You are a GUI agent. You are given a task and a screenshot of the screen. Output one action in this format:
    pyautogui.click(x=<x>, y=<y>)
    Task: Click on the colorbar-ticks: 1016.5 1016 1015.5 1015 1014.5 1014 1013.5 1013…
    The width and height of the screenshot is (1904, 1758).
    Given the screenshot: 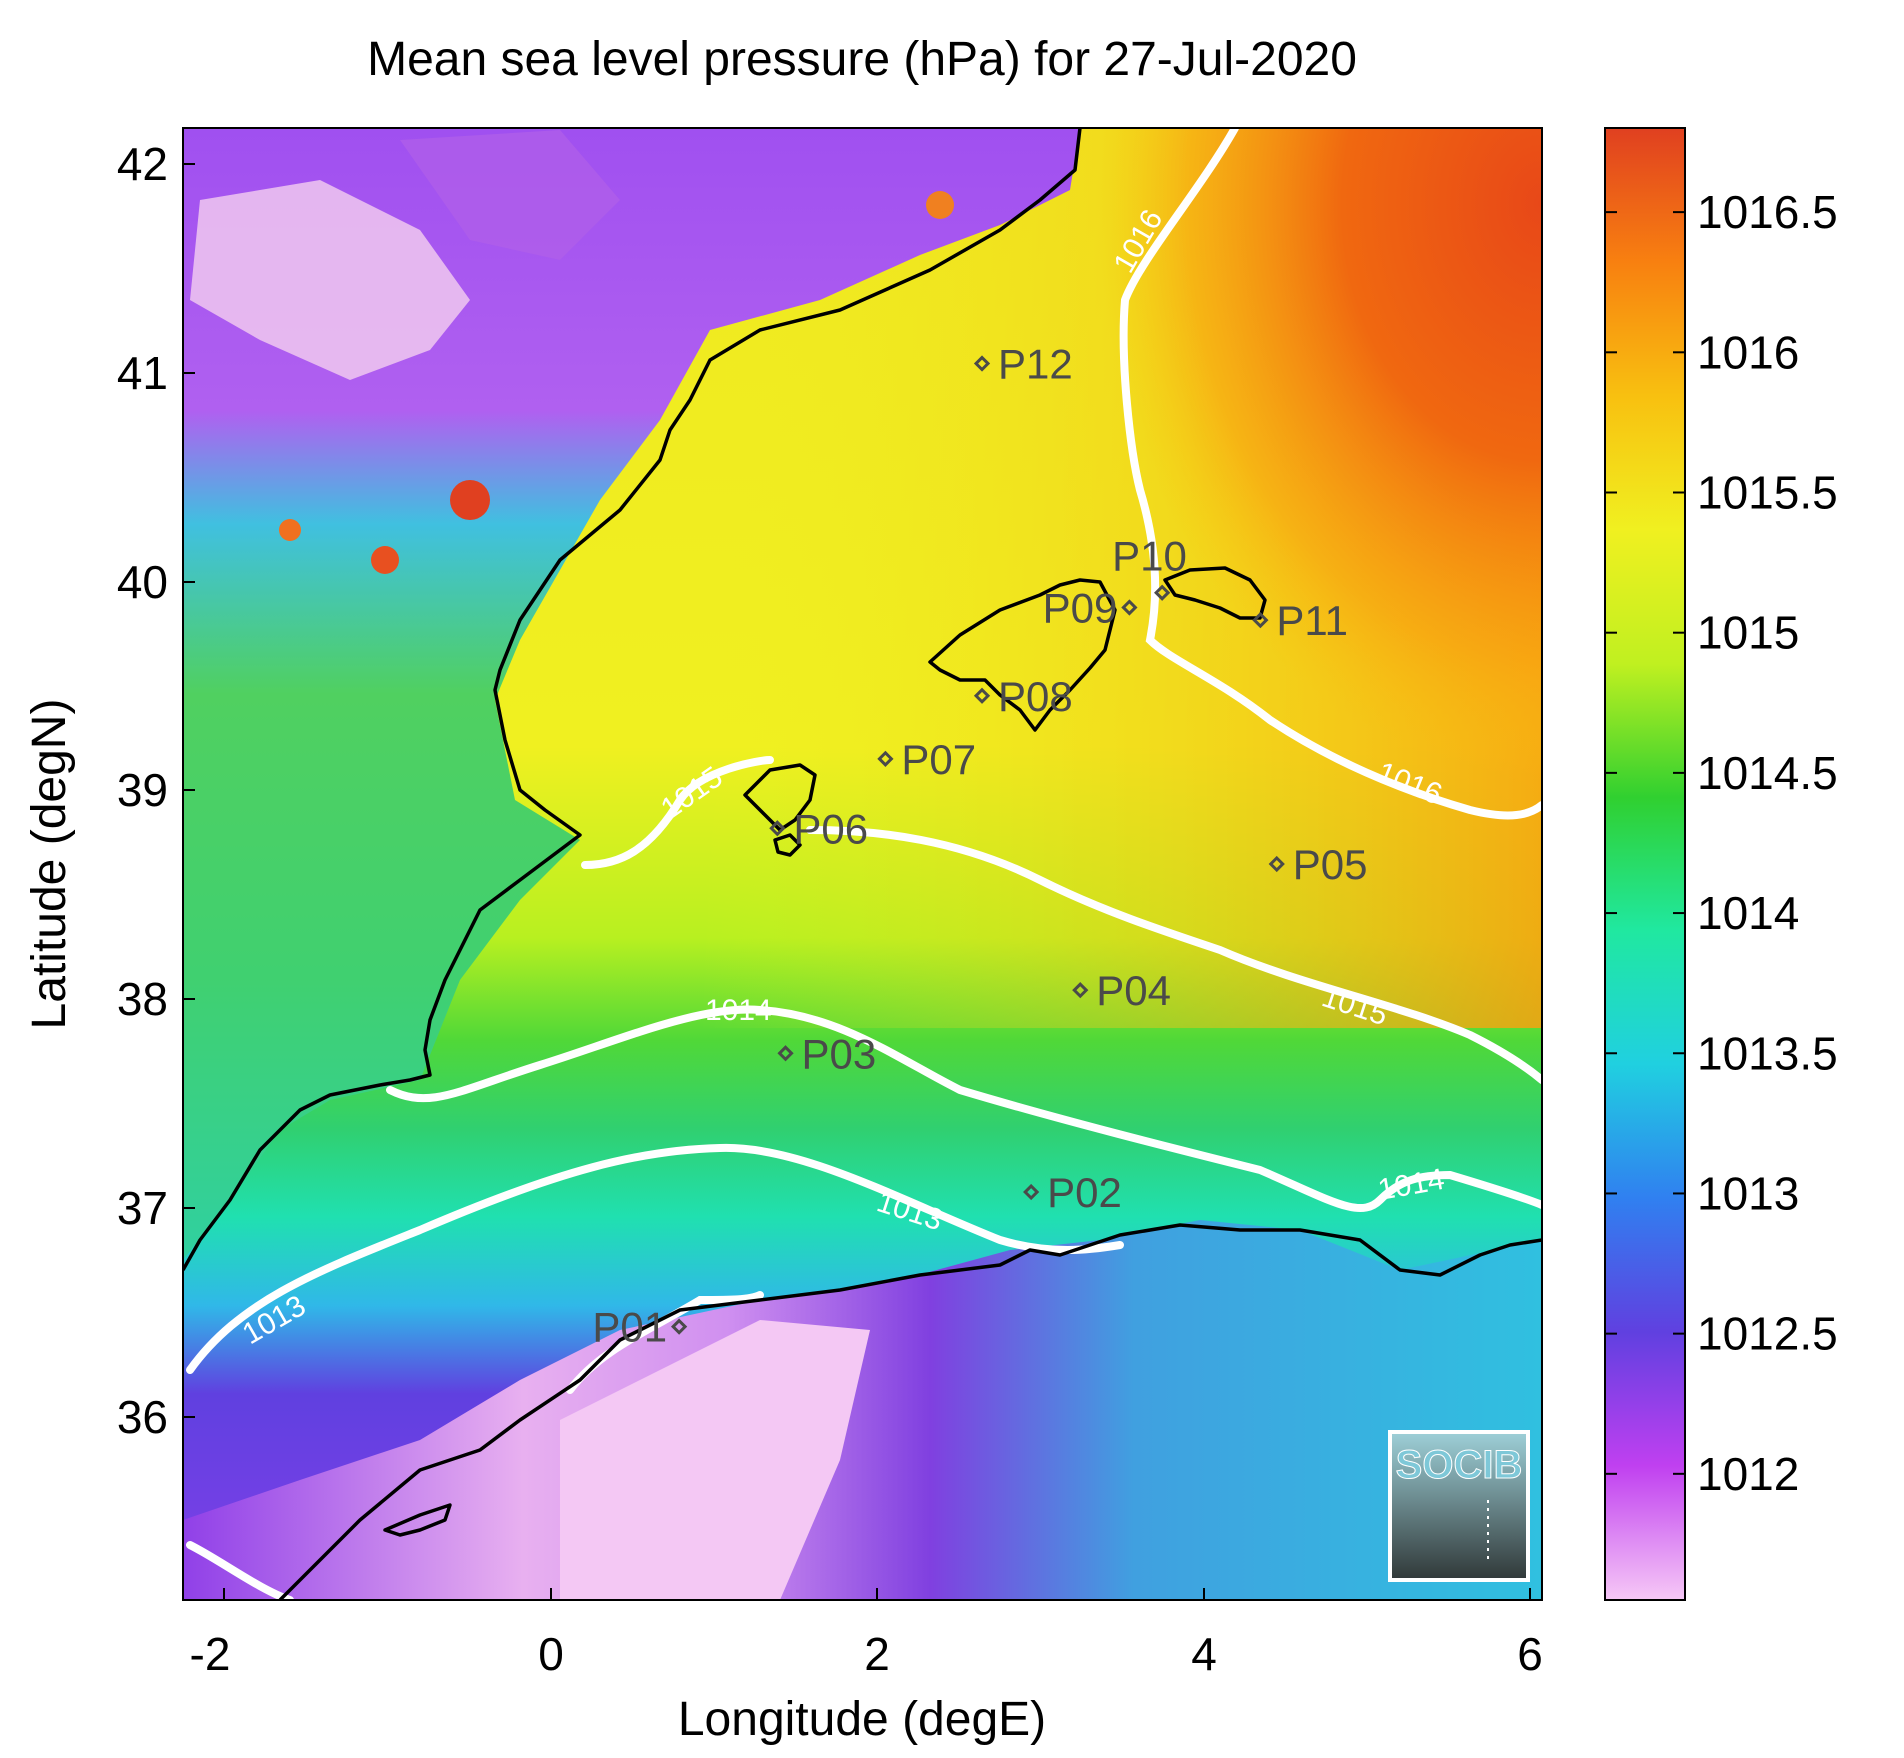 What is the action you would take?
    pyautogui.click(x=1721, y=843)
    